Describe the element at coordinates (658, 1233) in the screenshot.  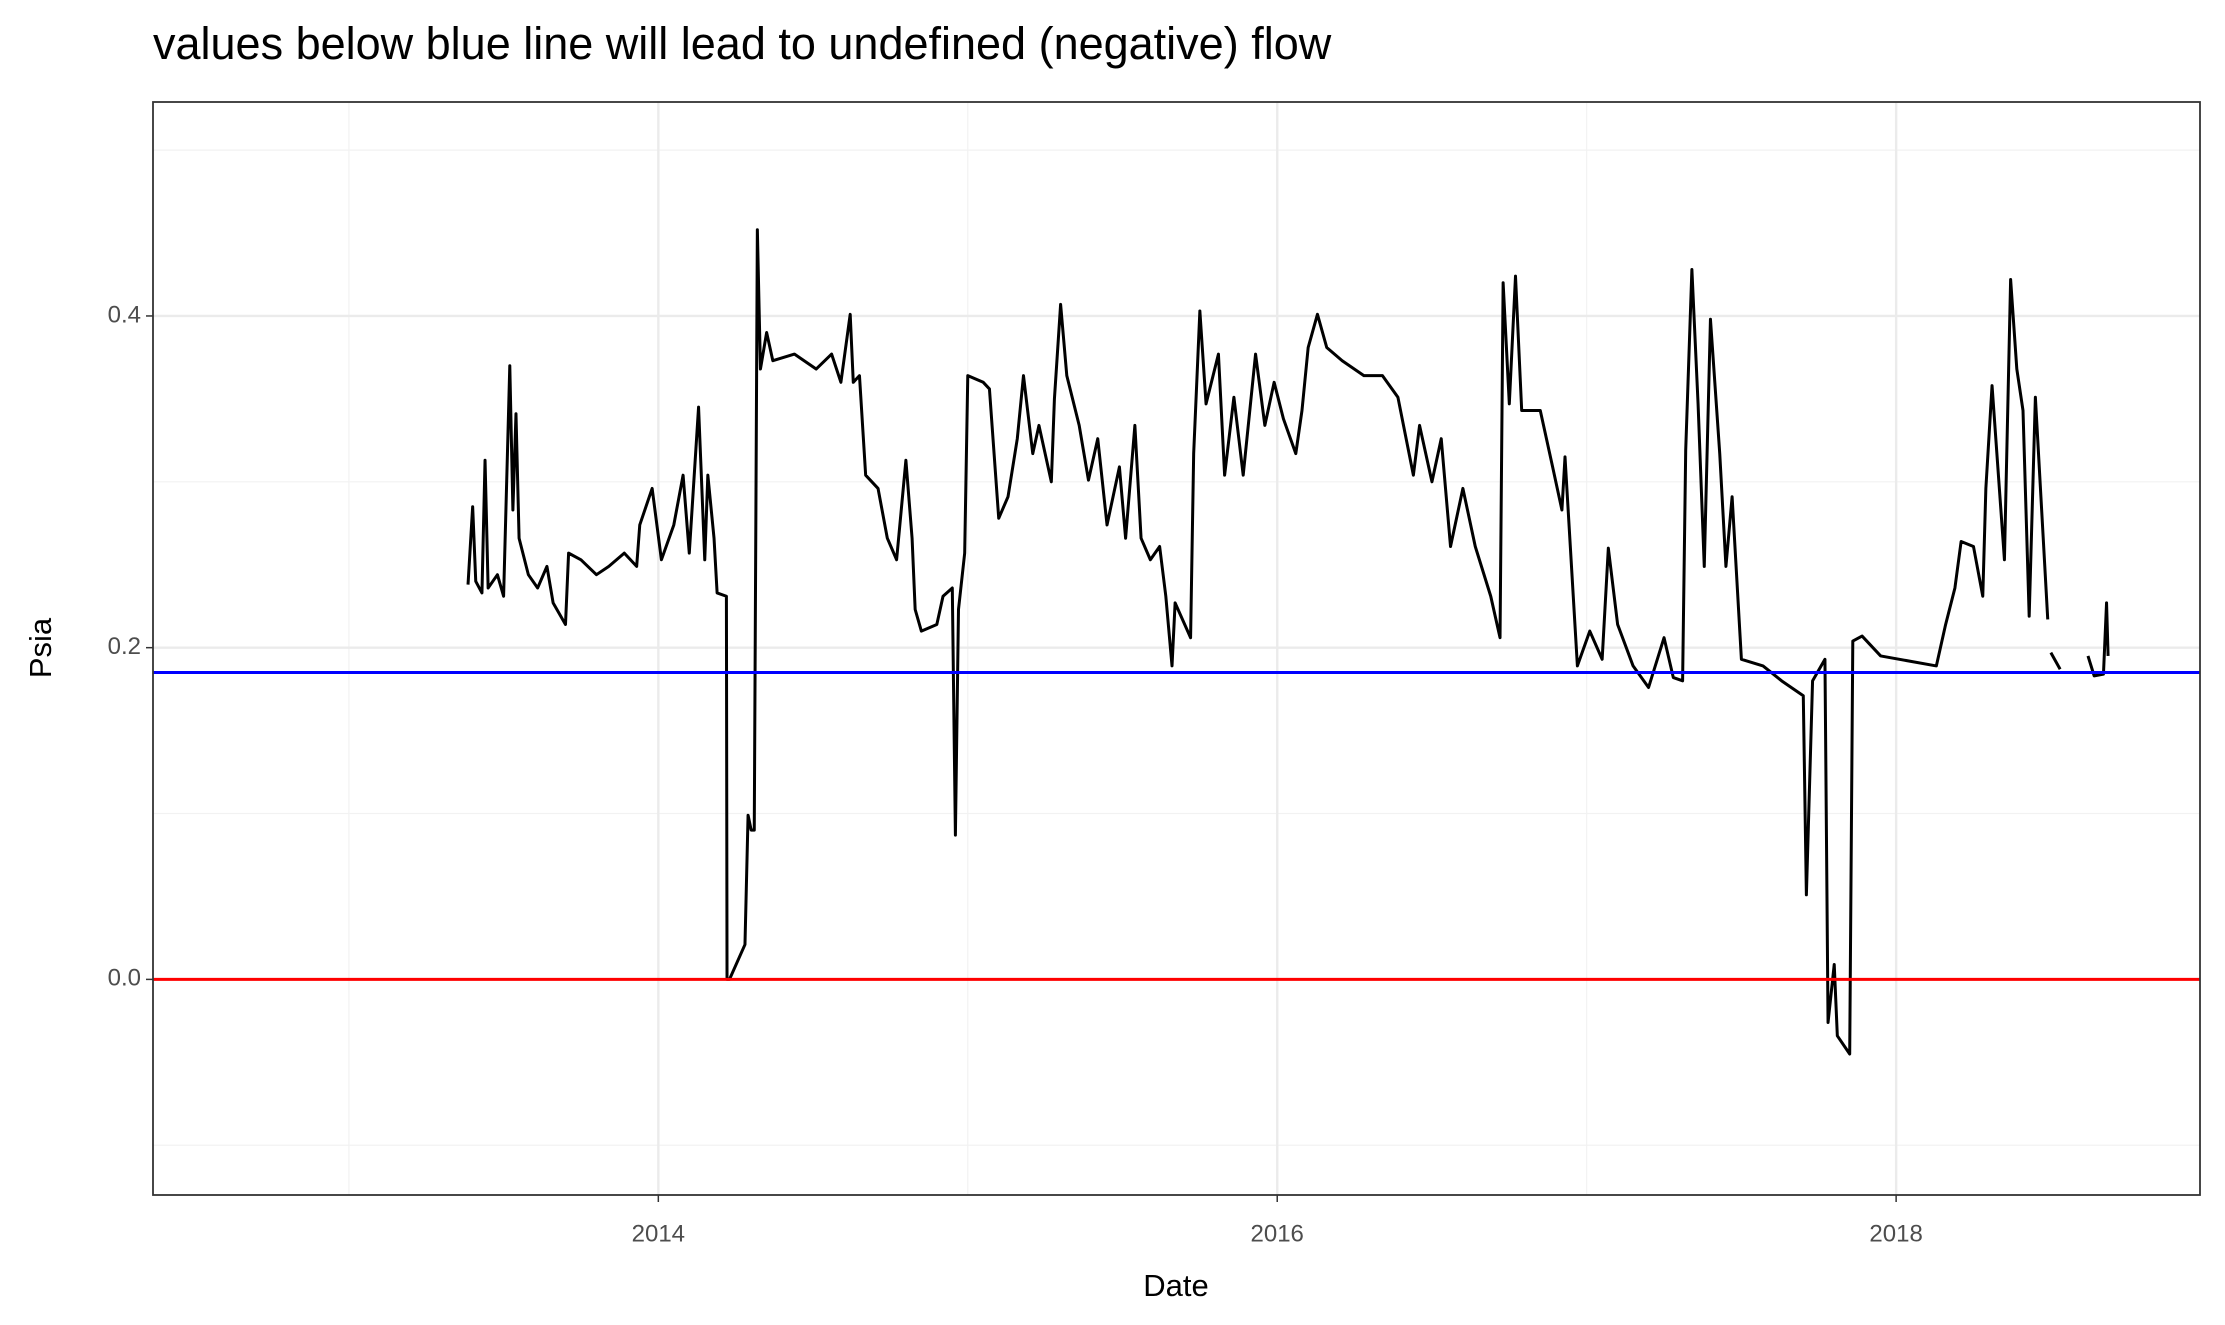
I see `x-tick-label: 2014` at that location.